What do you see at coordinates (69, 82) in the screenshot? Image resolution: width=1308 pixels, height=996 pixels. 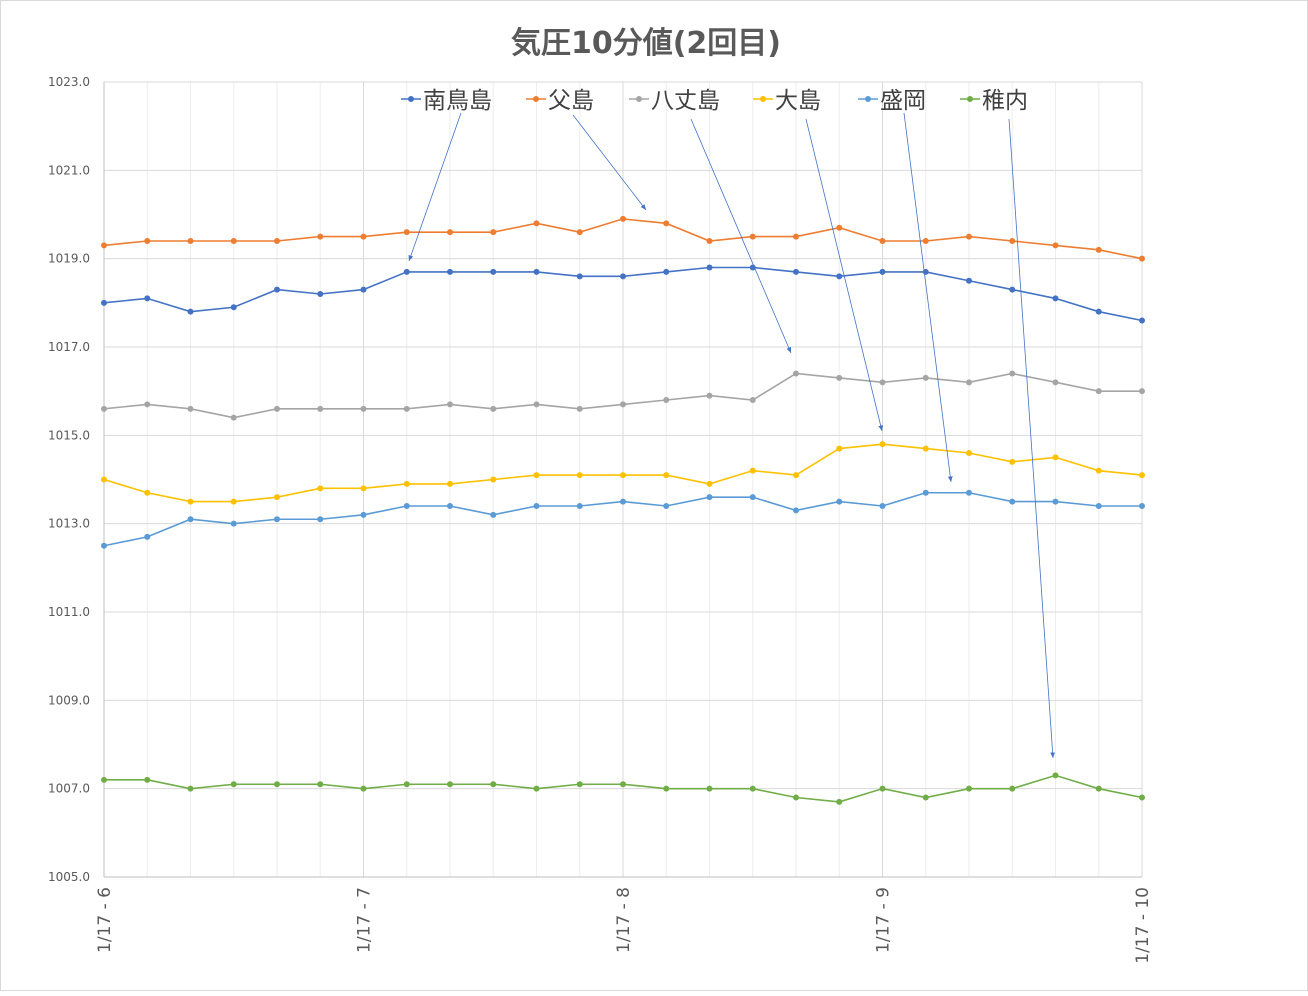 I see `y-tick-label: 1023.0` at bounding box center [69, 82].